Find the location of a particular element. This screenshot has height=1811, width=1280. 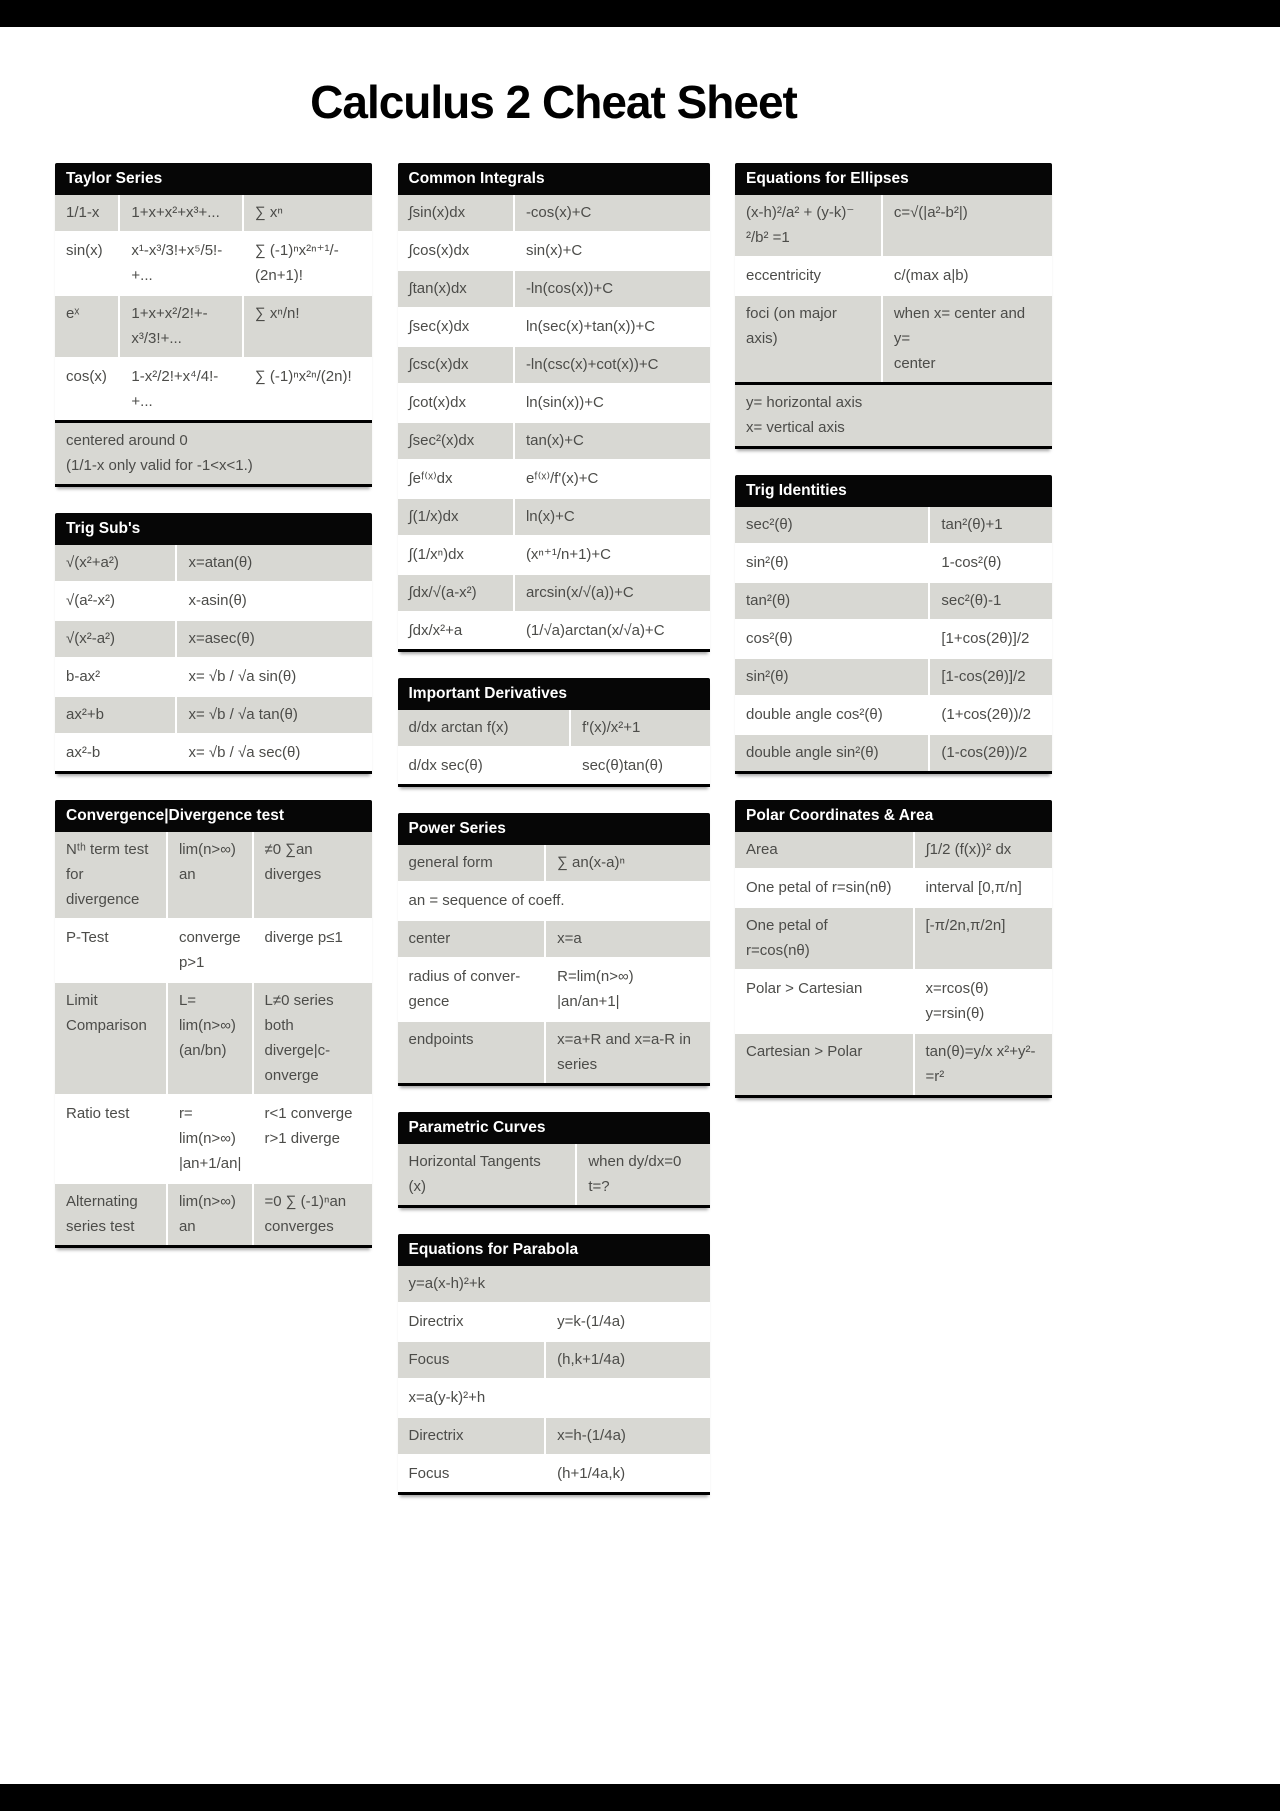

table-row: ∫sin(x)dx -cos(x)+C is located at coordinates (553, 213).